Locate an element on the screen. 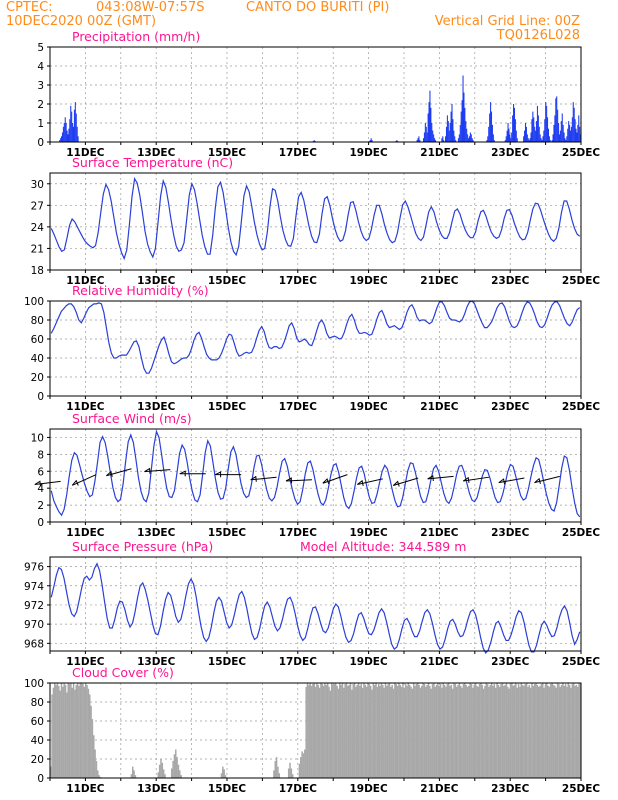 The width and height of the screenshot is (618, 800). pressure-title: Surface Pressure (hPa) is located at coordinates (142, 546).